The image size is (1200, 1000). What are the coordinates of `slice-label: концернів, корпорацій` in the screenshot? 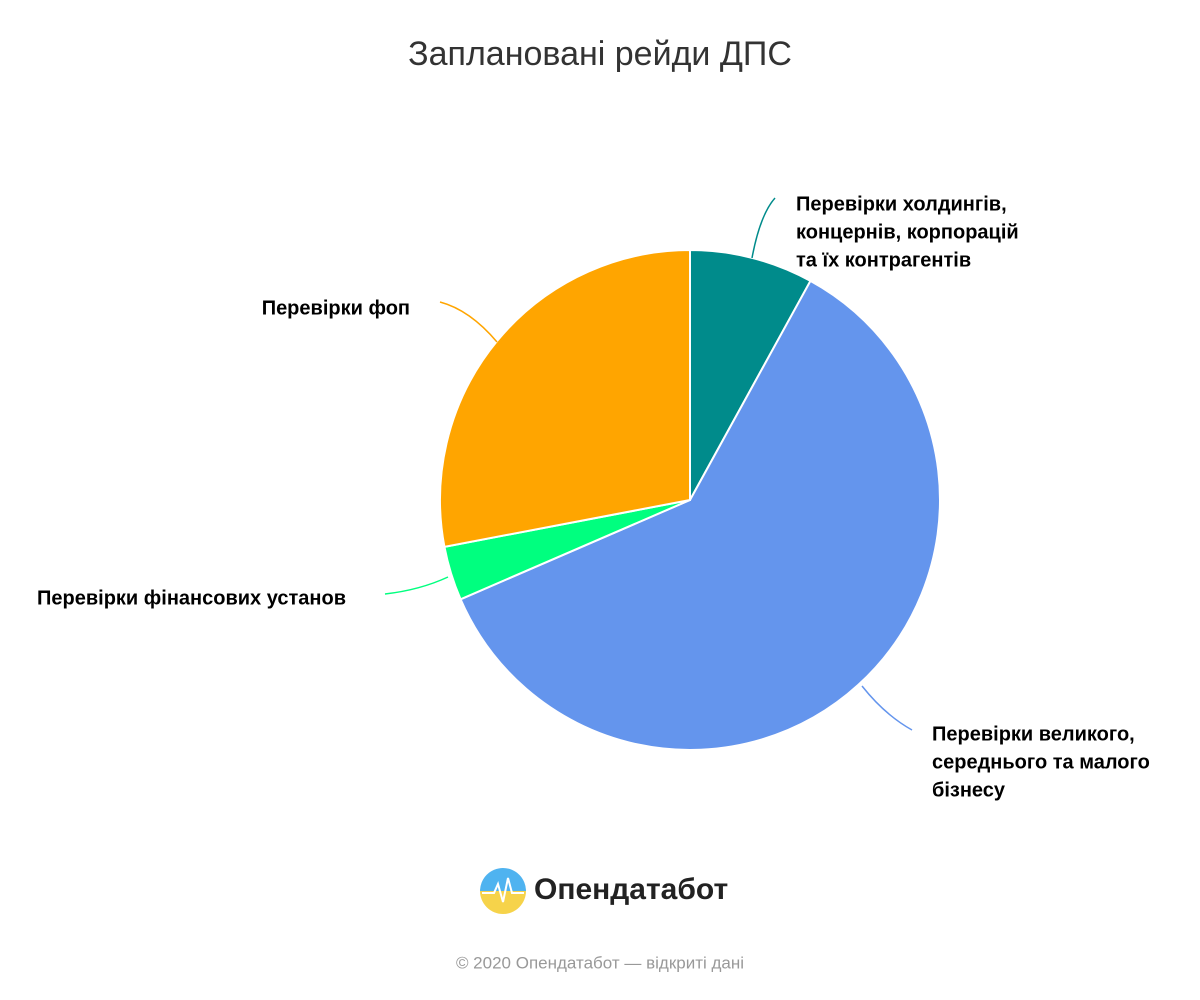 It's located at (907, 232).